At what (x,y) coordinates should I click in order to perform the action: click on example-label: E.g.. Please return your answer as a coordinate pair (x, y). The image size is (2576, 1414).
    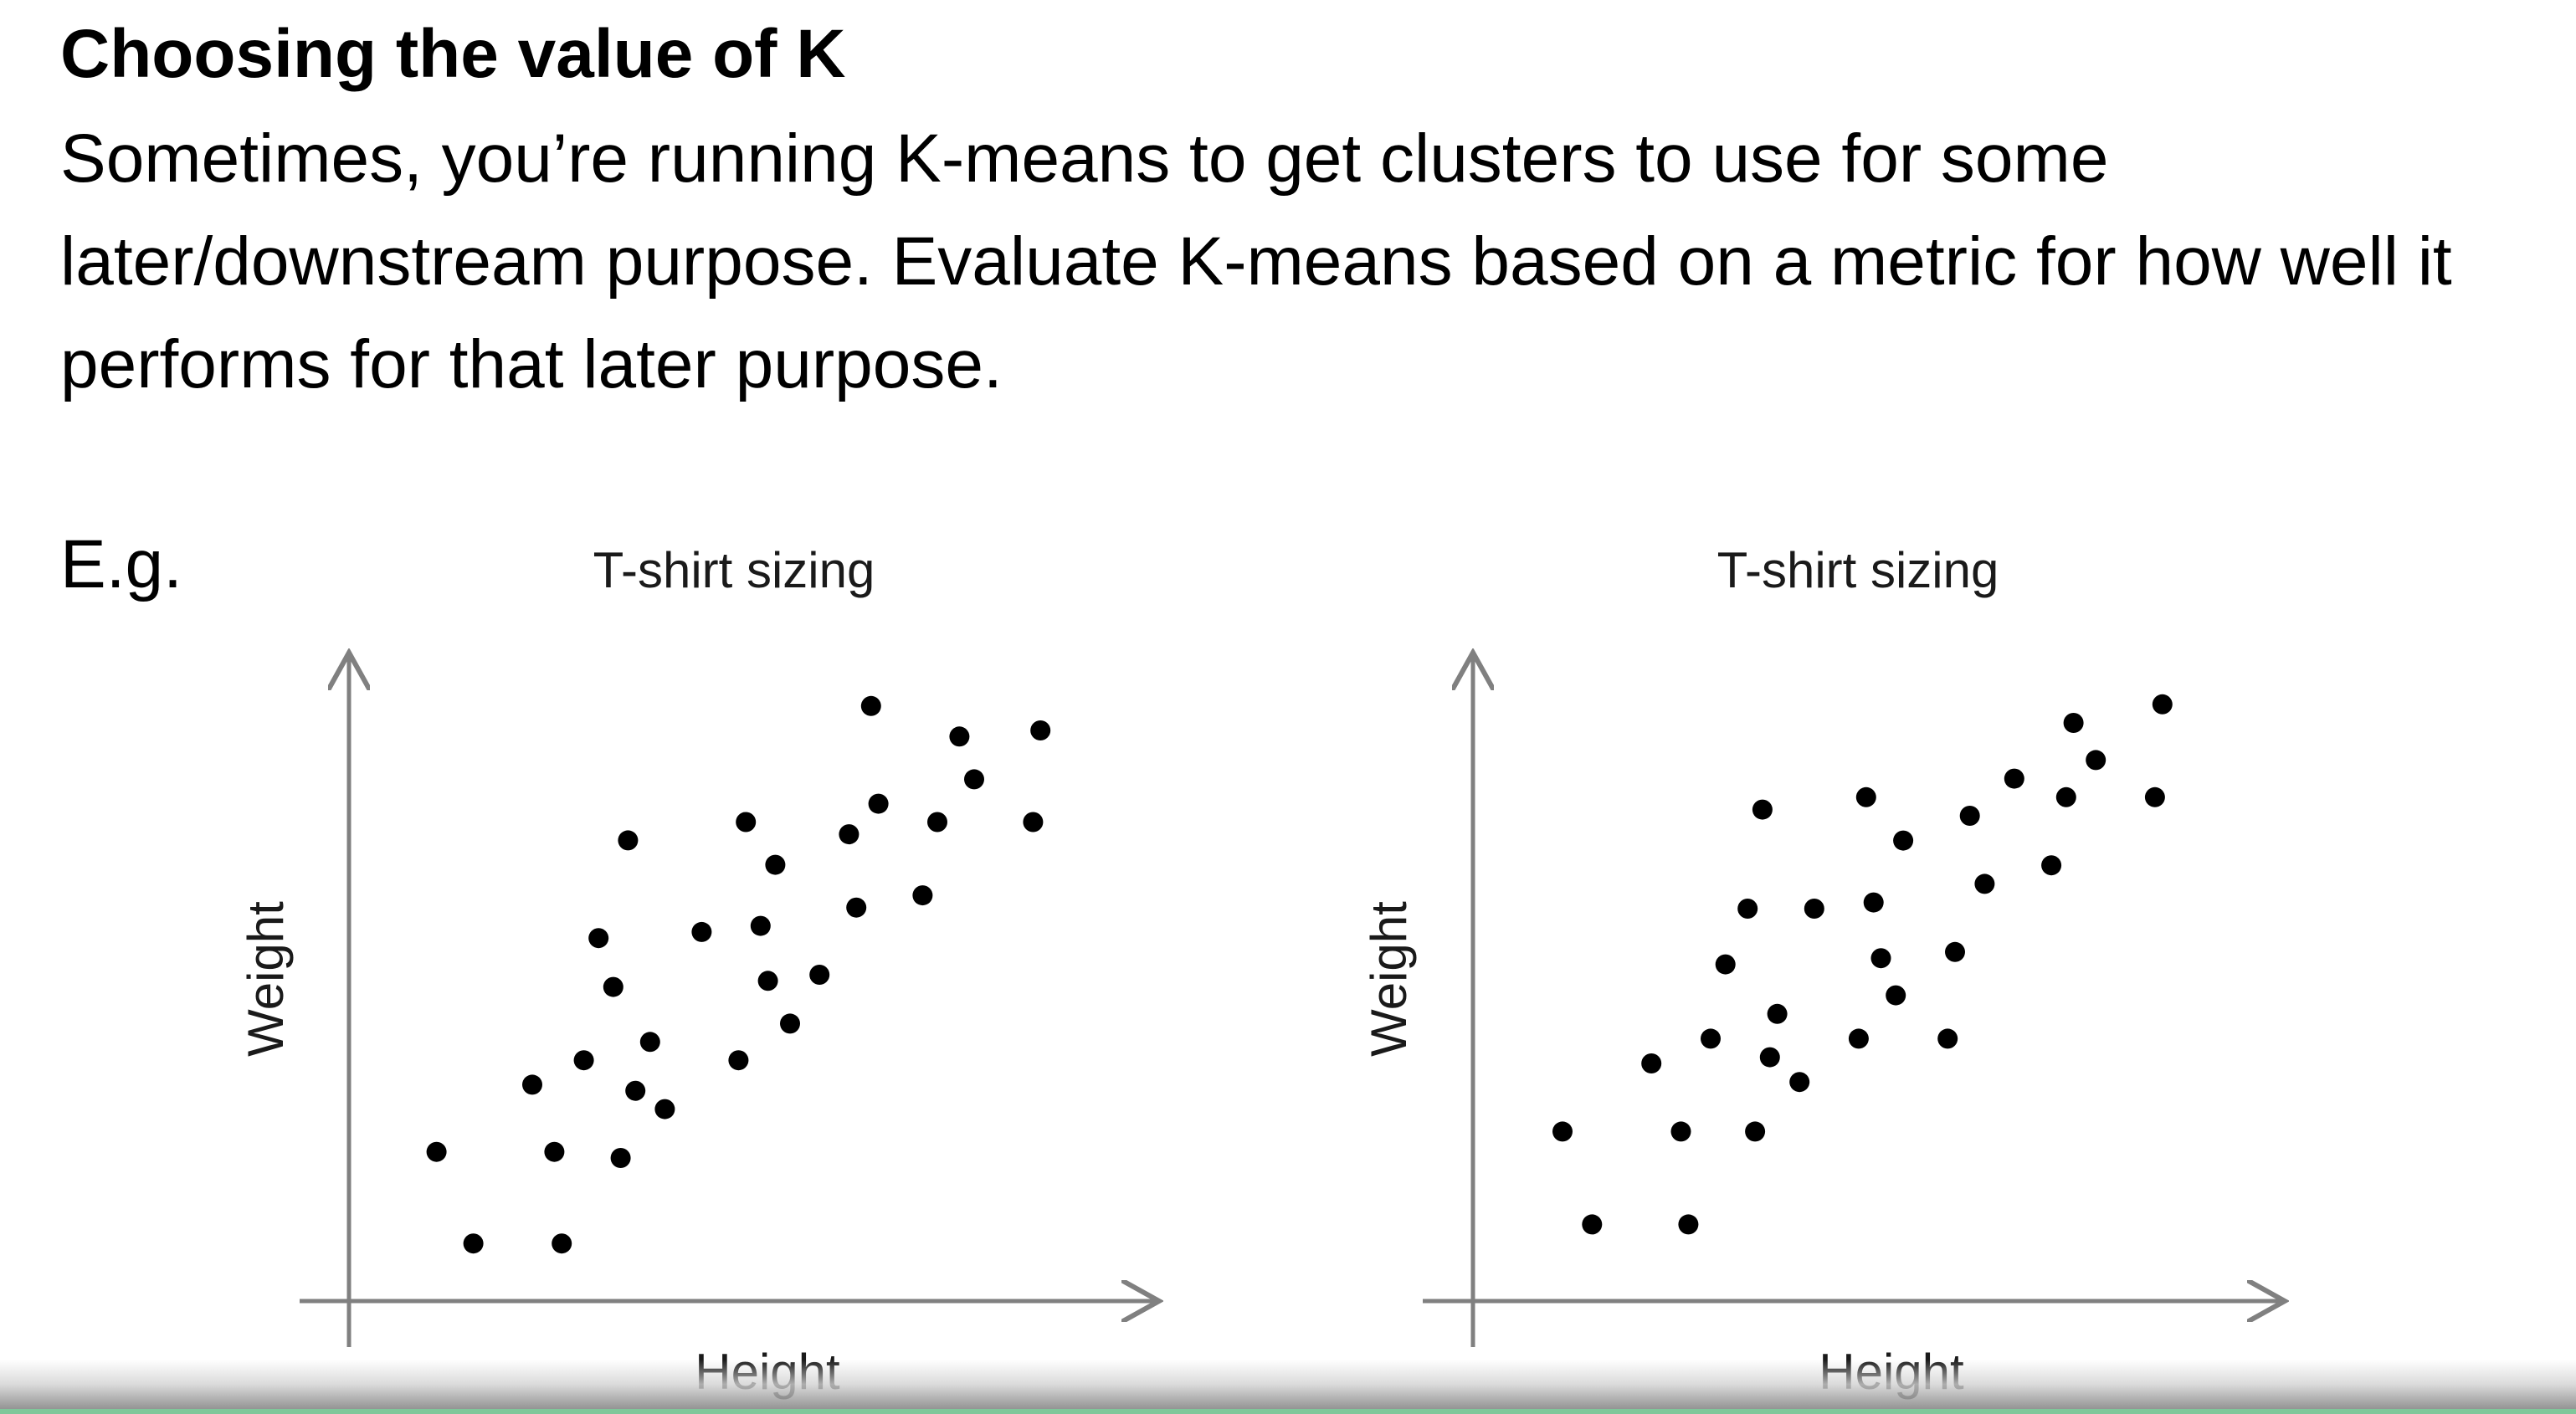
    Looking at the image, I should click on (121, 564).